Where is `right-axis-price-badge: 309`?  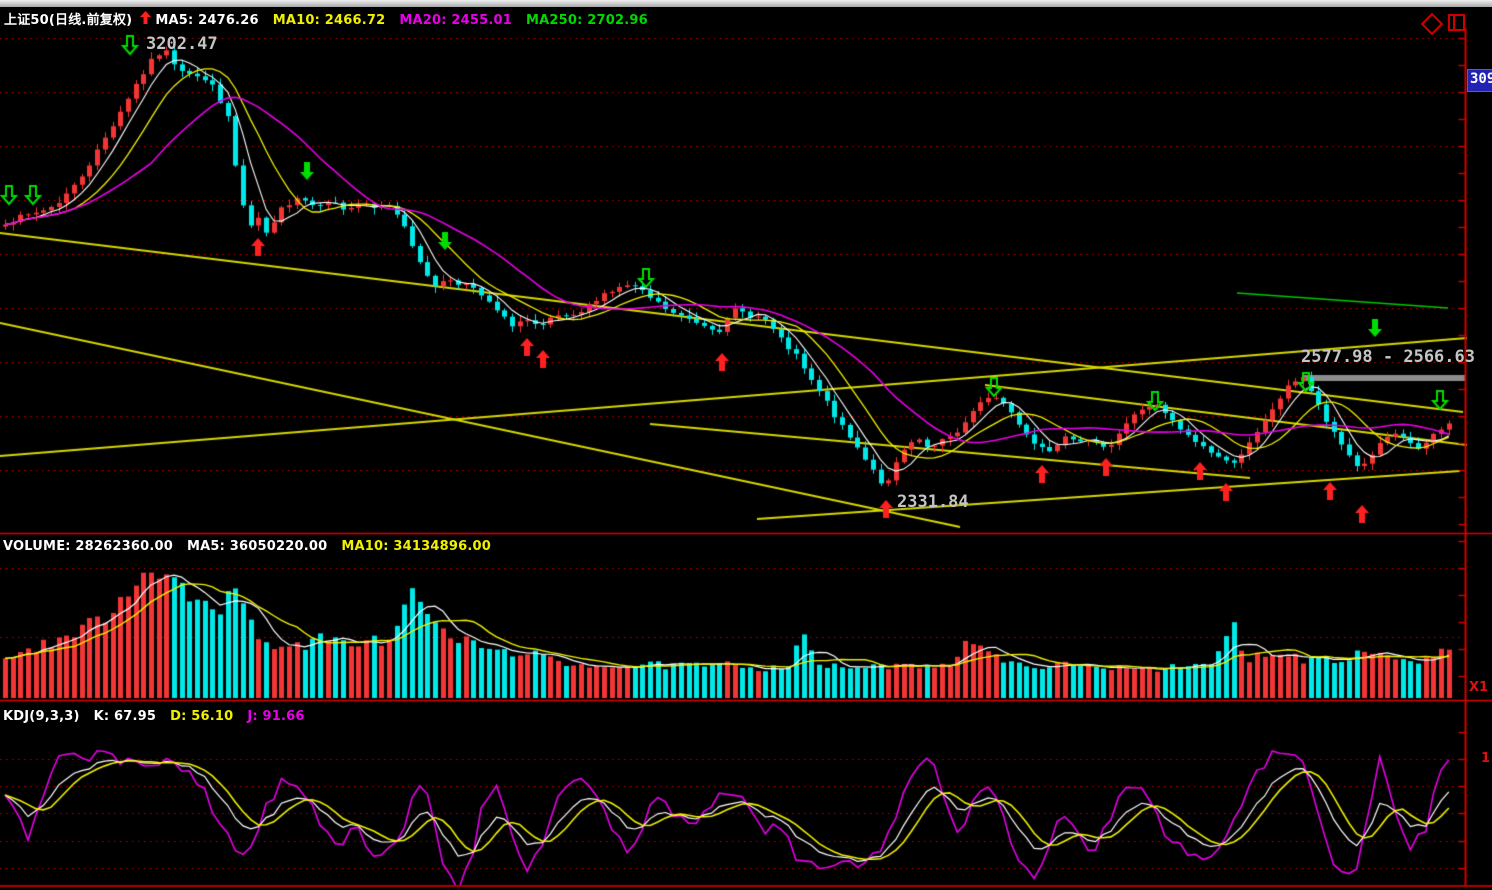 right-axis-price-badge: 309 is located at coordinates (1479, 80).